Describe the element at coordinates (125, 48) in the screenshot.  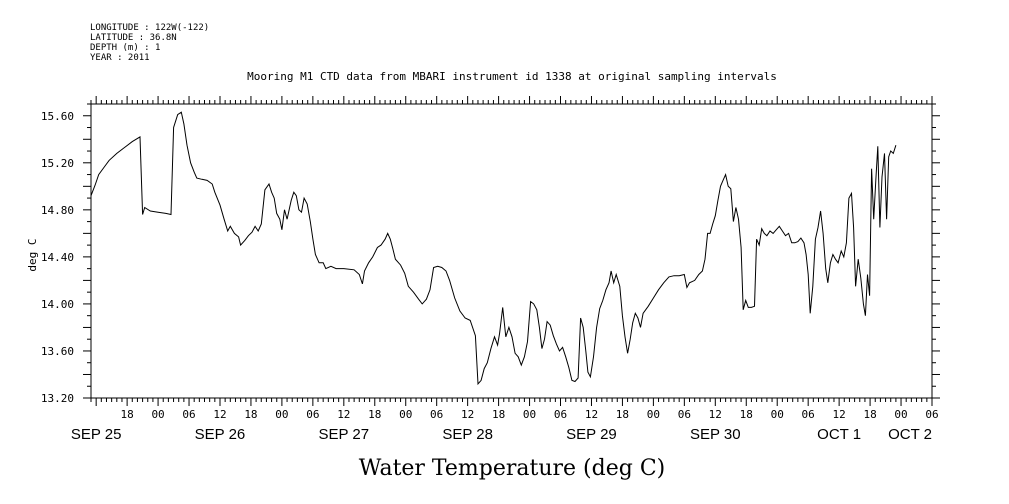
I see `depth-text: DEPTH (m) : 1` at that location.